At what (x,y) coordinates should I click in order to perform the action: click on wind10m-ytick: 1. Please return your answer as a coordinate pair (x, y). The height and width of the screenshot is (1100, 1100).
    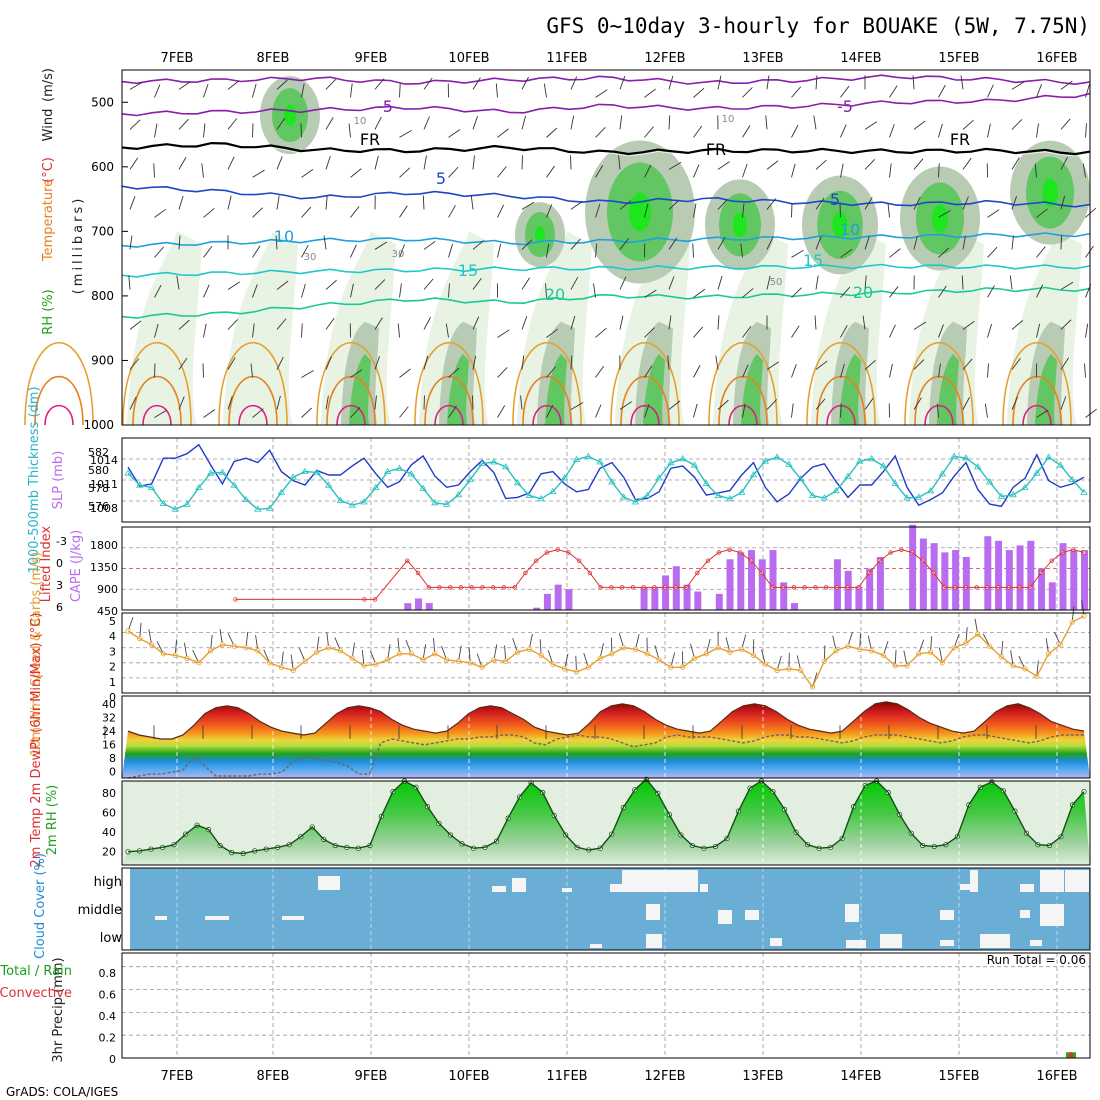
    Looking at the image, I should click on (112, 682).